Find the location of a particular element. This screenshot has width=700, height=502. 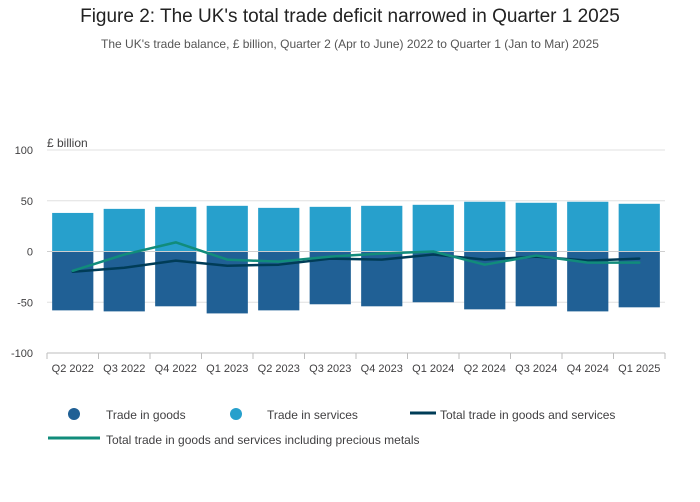

x-tick-label: Q3 2022 is located at coordinates (124, 369).